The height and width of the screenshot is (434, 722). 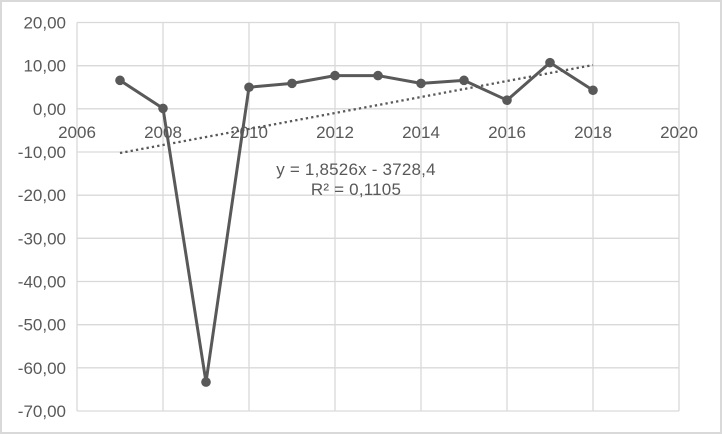 What do you see at coordinates (356, 169) in the screenshot?
I see `trendline-equation: y = 1,8526x - 3728,4` at bounding box center [356, 169].